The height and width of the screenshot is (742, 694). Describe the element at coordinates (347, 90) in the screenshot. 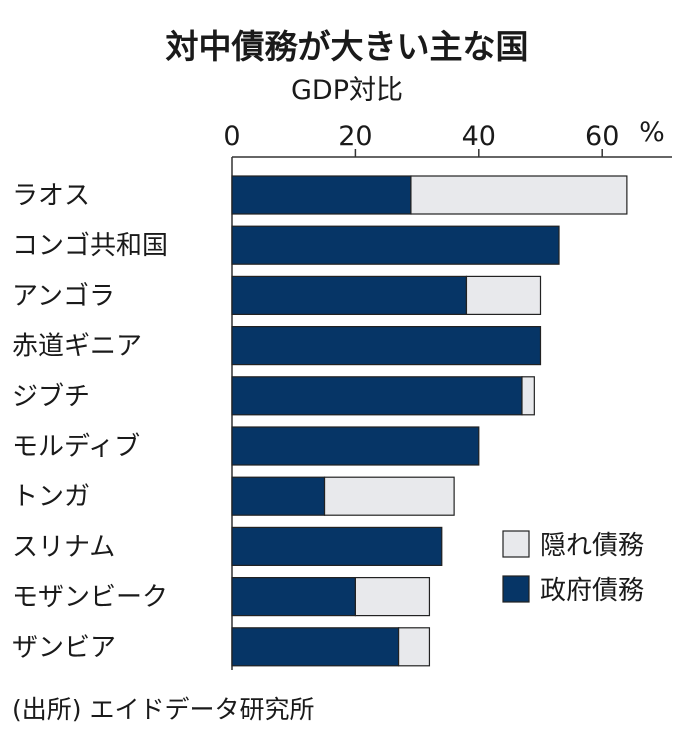

I see `chart-subtitle: GDP対比` at that location.